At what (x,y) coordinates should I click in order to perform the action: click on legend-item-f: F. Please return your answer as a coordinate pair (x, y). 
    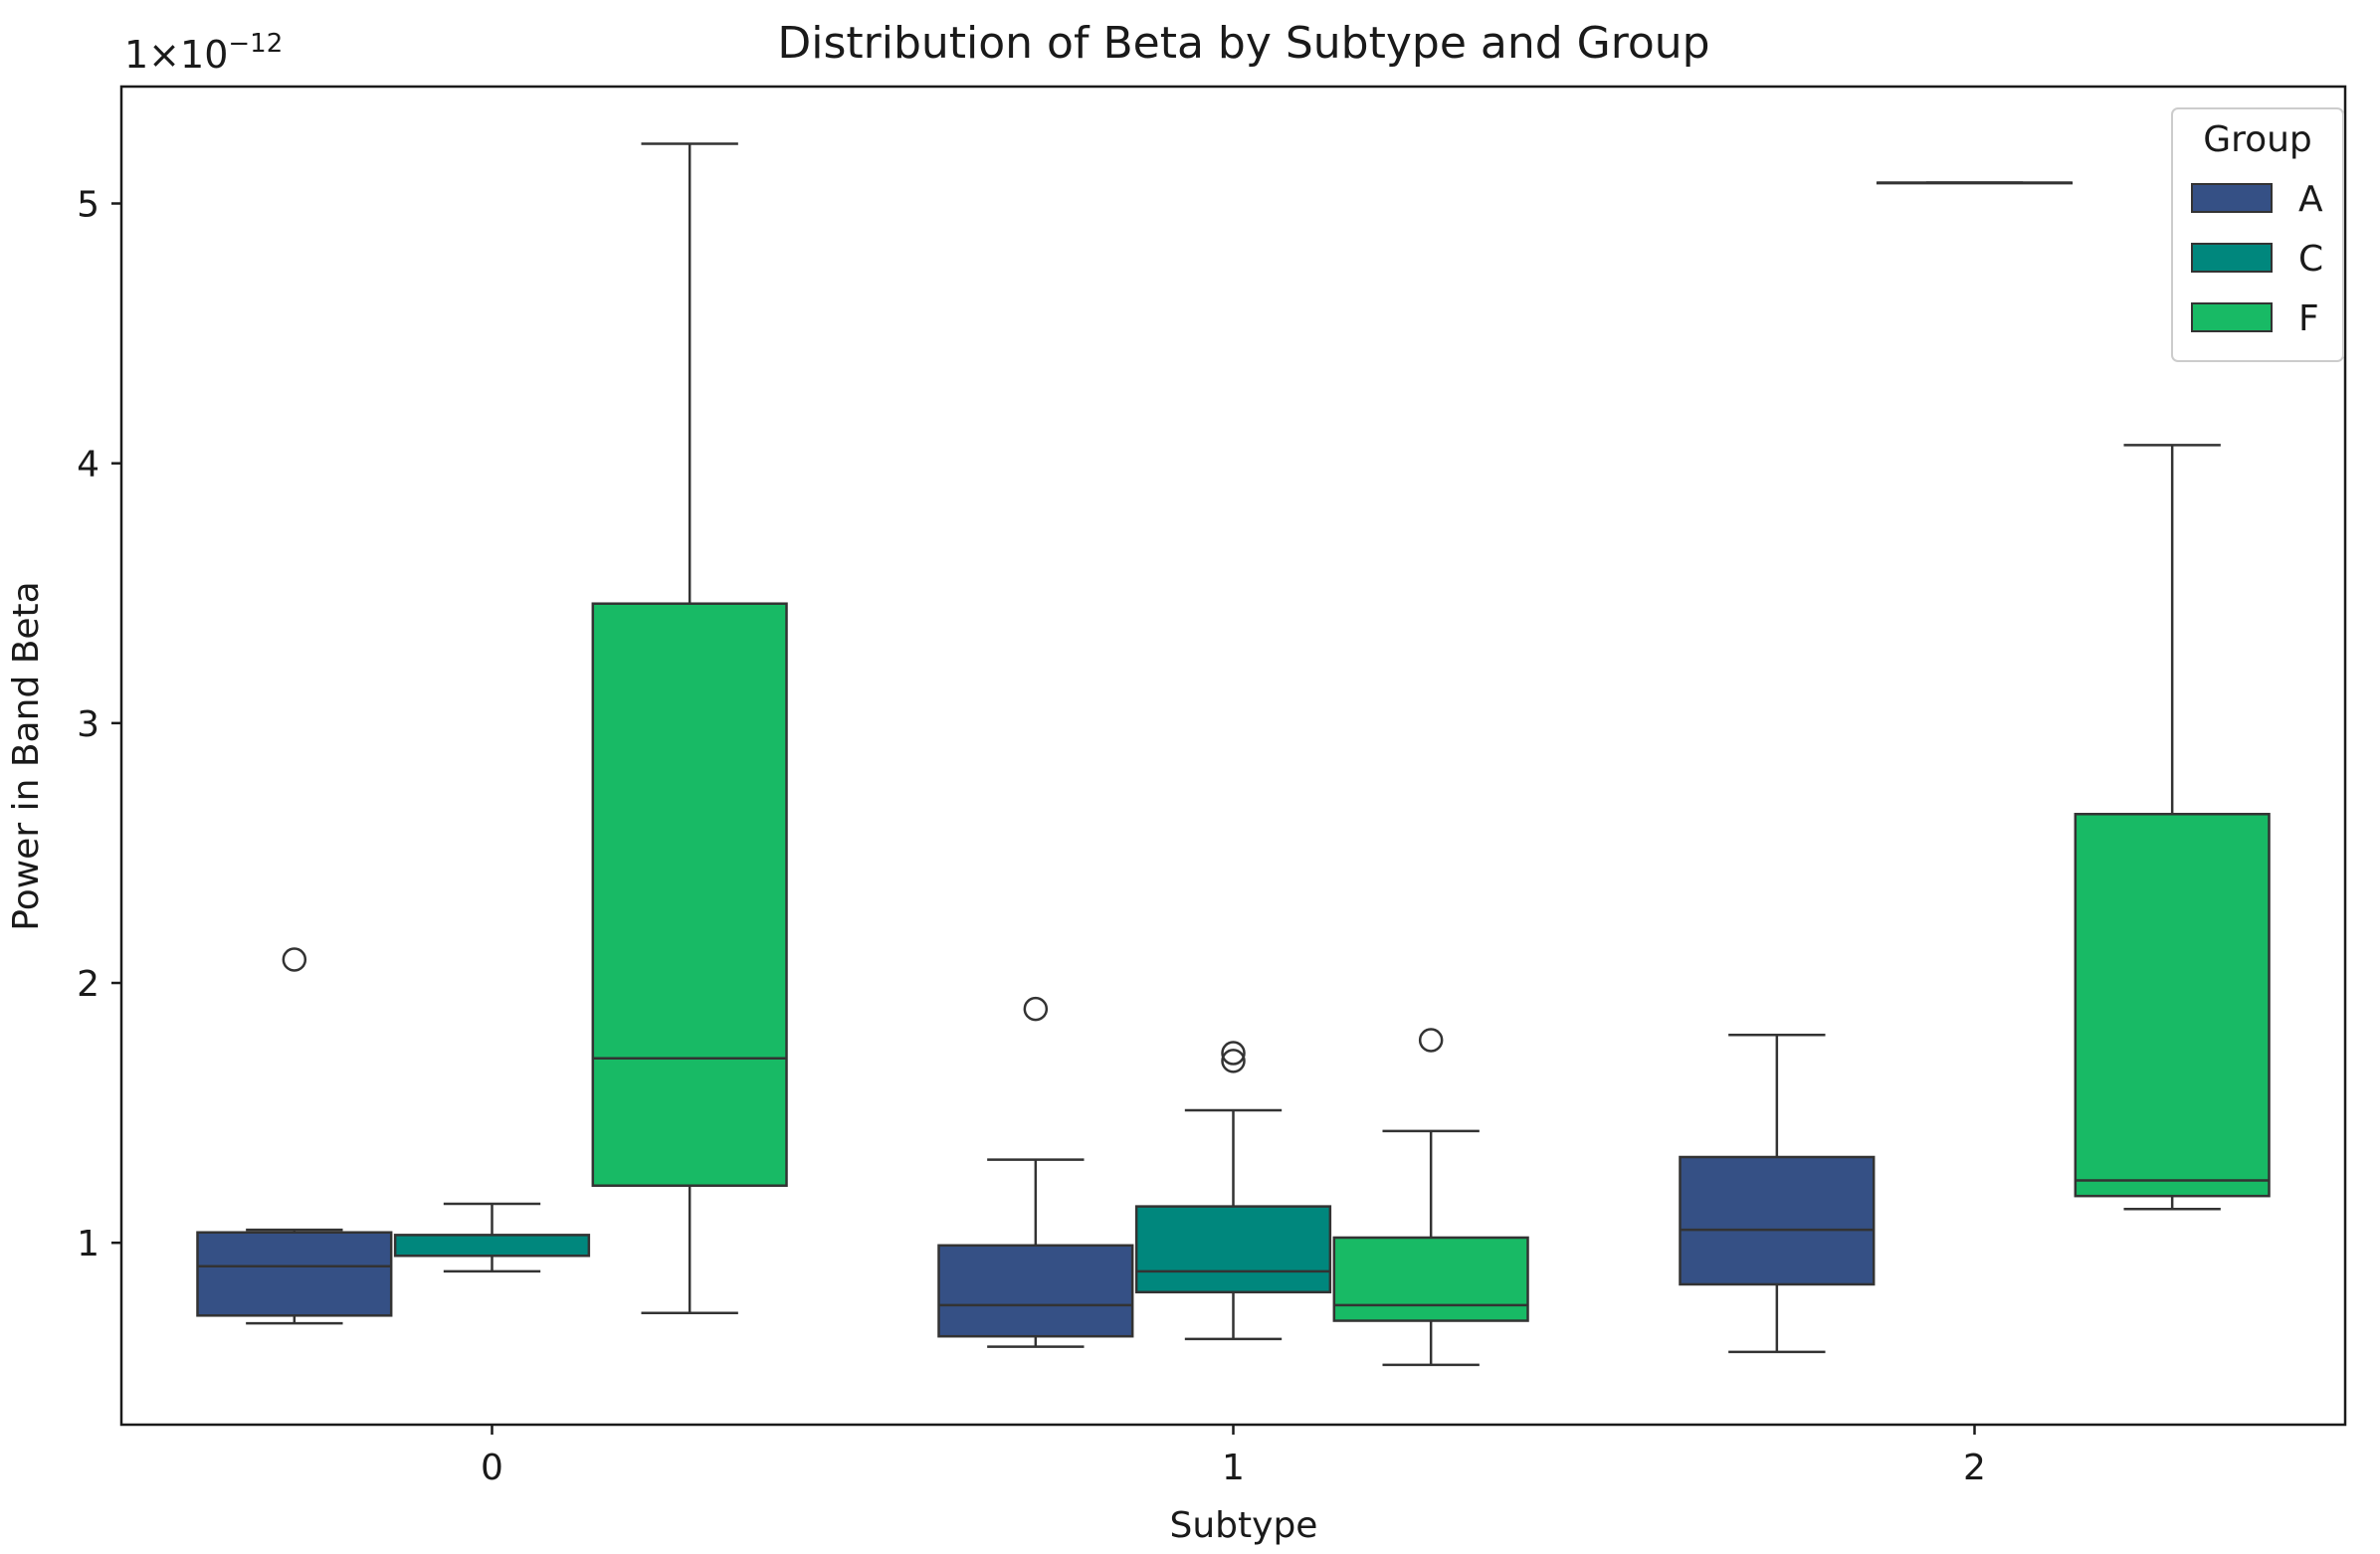
    Looking at the image, I should click on (2255, 318).